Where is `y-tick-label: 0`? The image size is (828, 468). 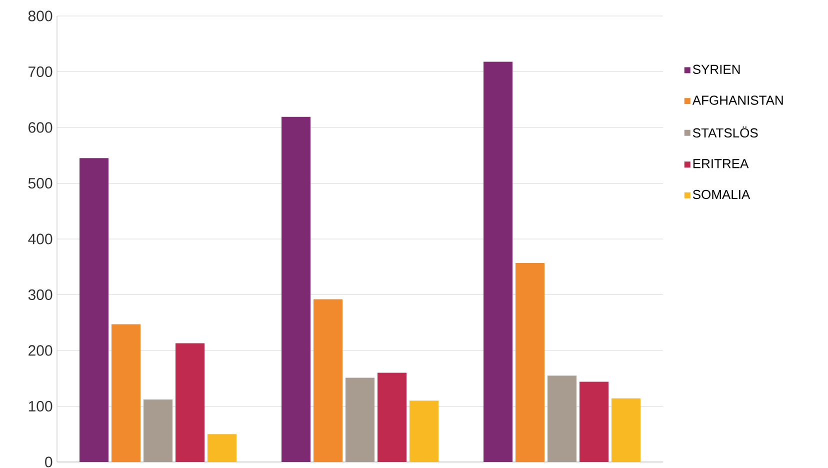
y-tick-label: 0 is located at coordinates (48, 462).